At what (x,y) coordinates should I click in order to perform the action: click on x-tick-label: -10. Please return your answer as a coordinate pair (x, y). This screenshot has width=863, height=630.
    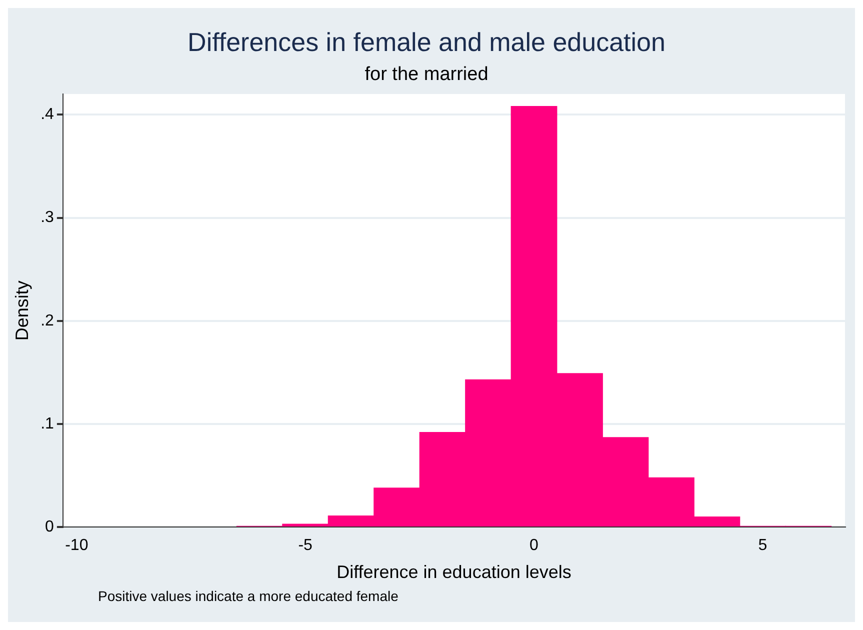
    Looking at the image, I should click on (76, 545).